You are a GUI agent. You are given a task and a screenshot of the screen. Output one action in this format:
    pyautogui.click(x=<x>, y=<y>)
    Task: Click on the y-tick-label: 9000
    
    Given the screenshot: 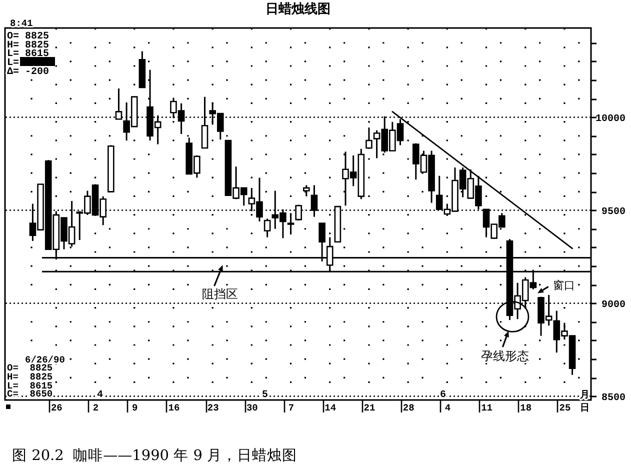 What is the action you would take?
    pyautogui.click(x=613, y=305)
    